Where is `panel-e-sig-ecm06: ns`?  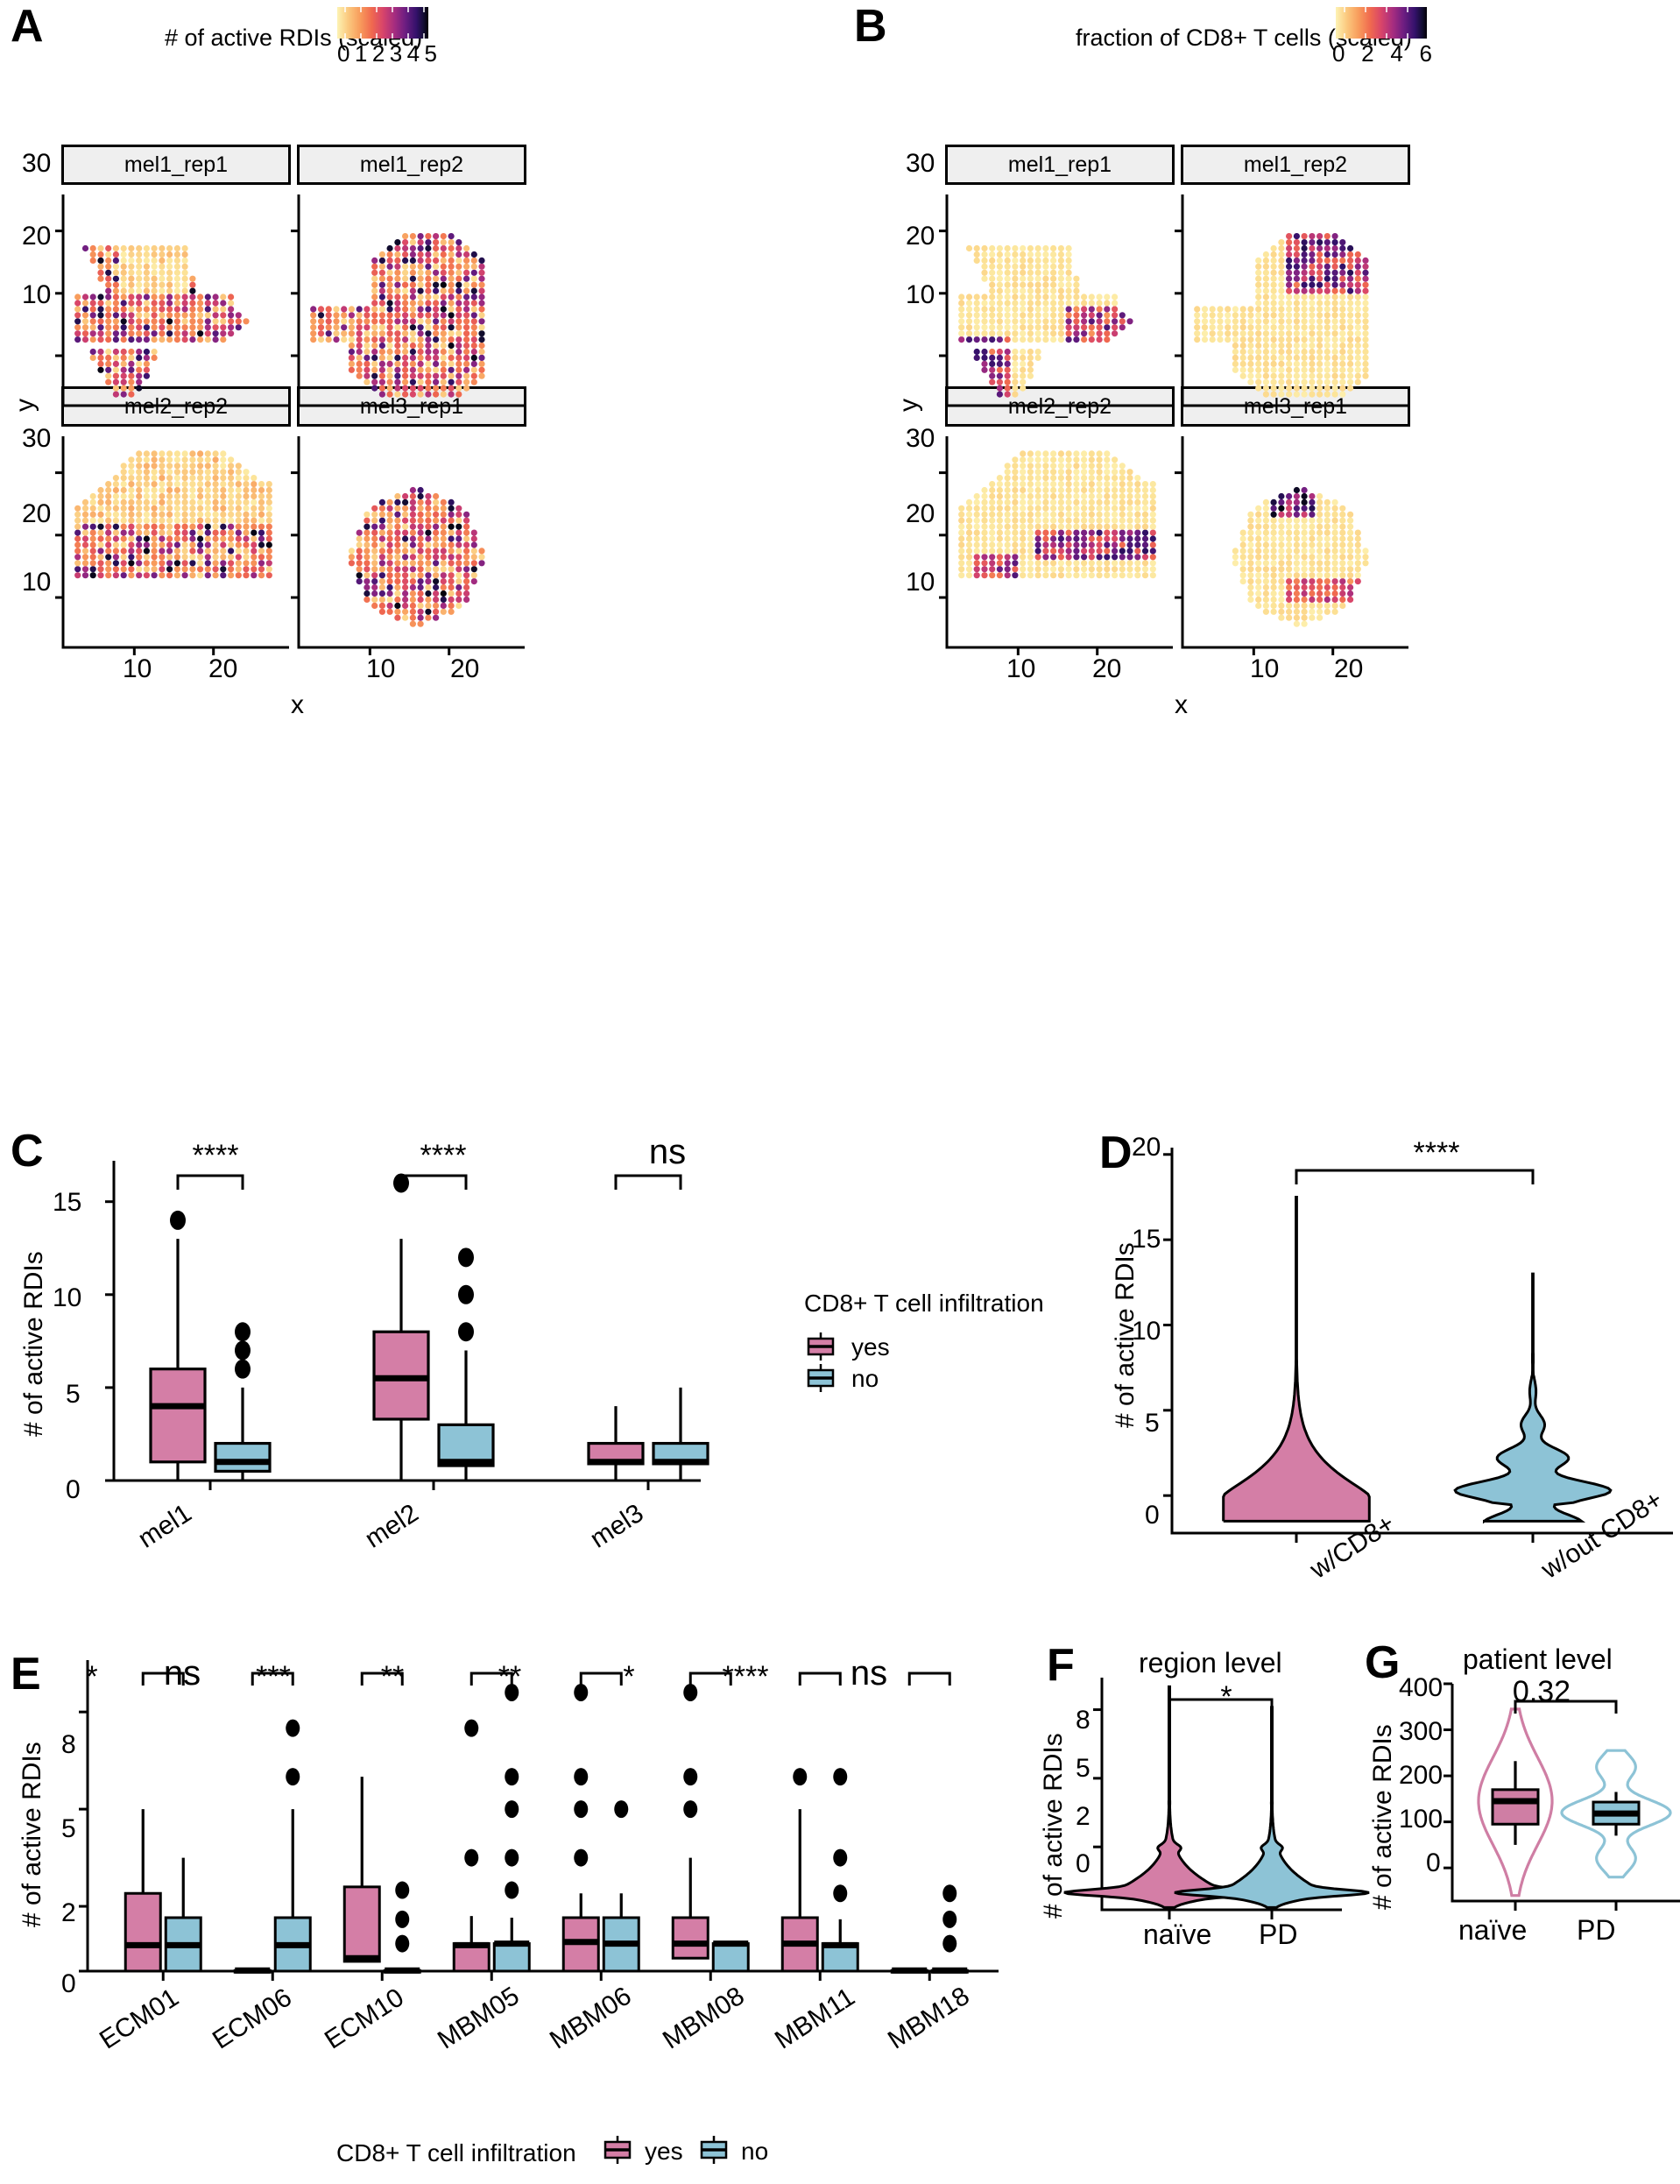
panel-e-sig-ecm06: ns is located at coordinates (182, 1673).